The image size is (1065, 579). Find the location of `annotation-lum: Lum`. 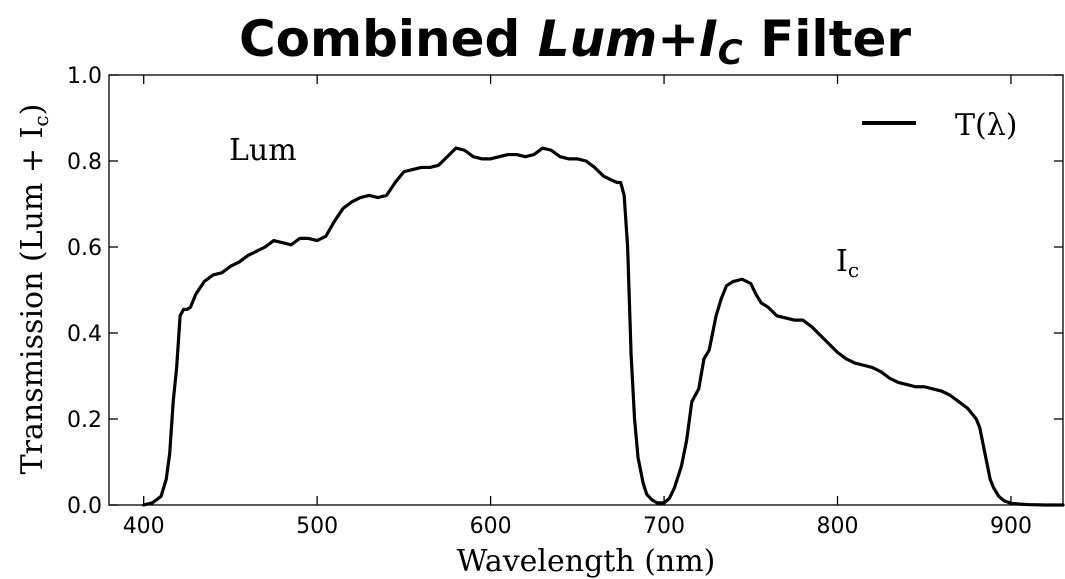

annotation-lum: Lum is located at coordinates (263, 150).